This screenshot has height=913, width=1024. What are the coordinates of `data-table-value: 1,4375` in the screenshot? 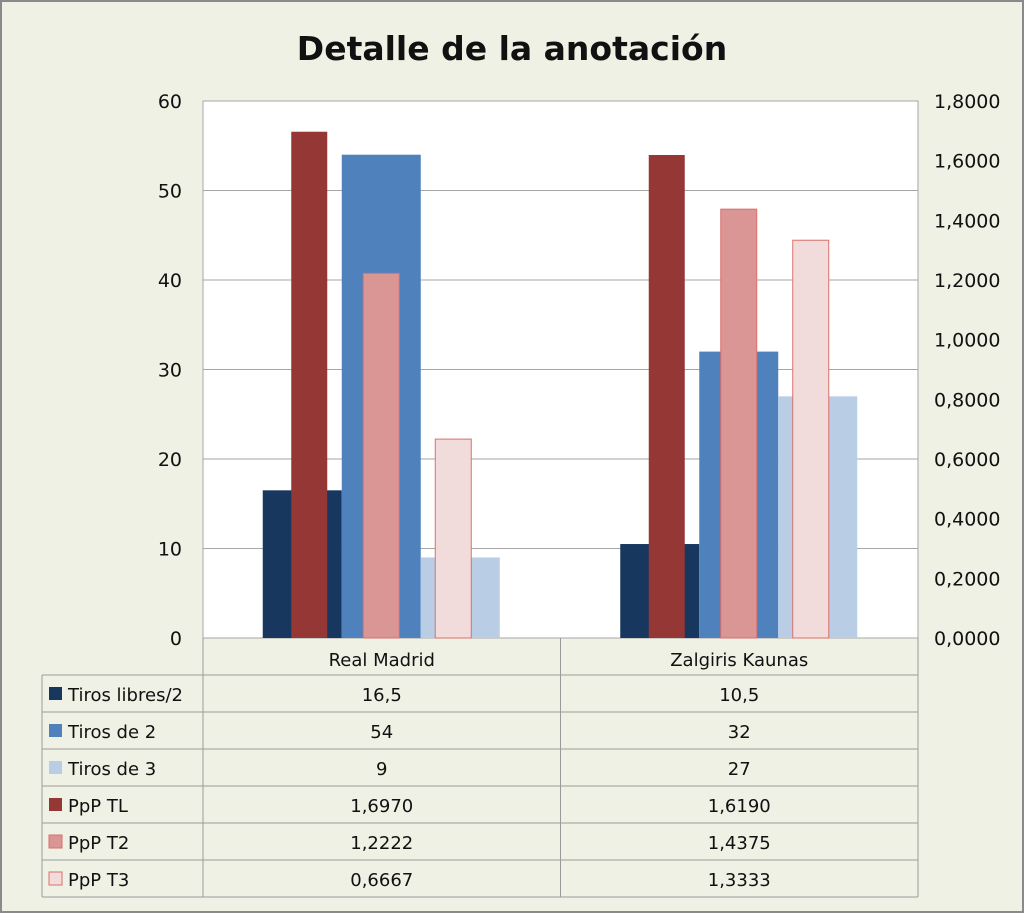 It's located at (739, 843).